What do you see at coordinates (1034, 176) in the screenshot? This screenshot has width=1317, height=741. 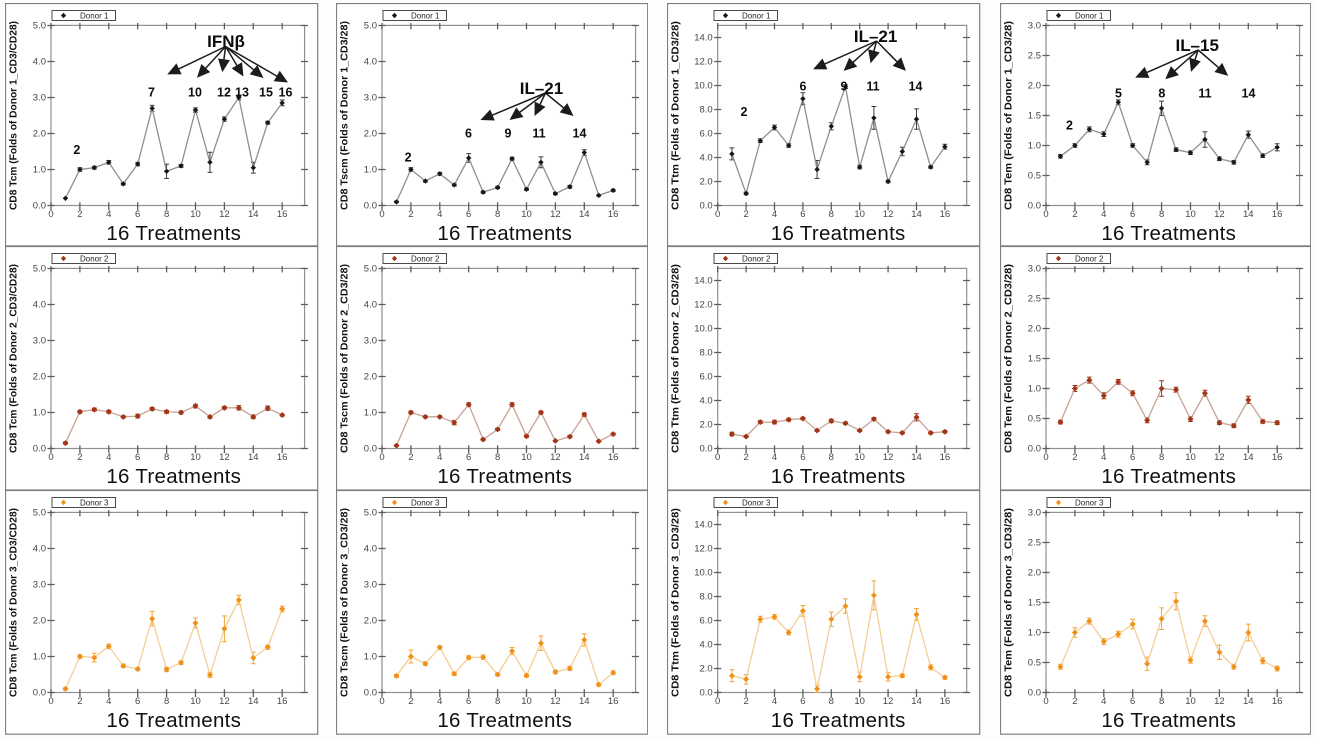 I see `svg-text: 0.5` at bounding box center [1034, 176].